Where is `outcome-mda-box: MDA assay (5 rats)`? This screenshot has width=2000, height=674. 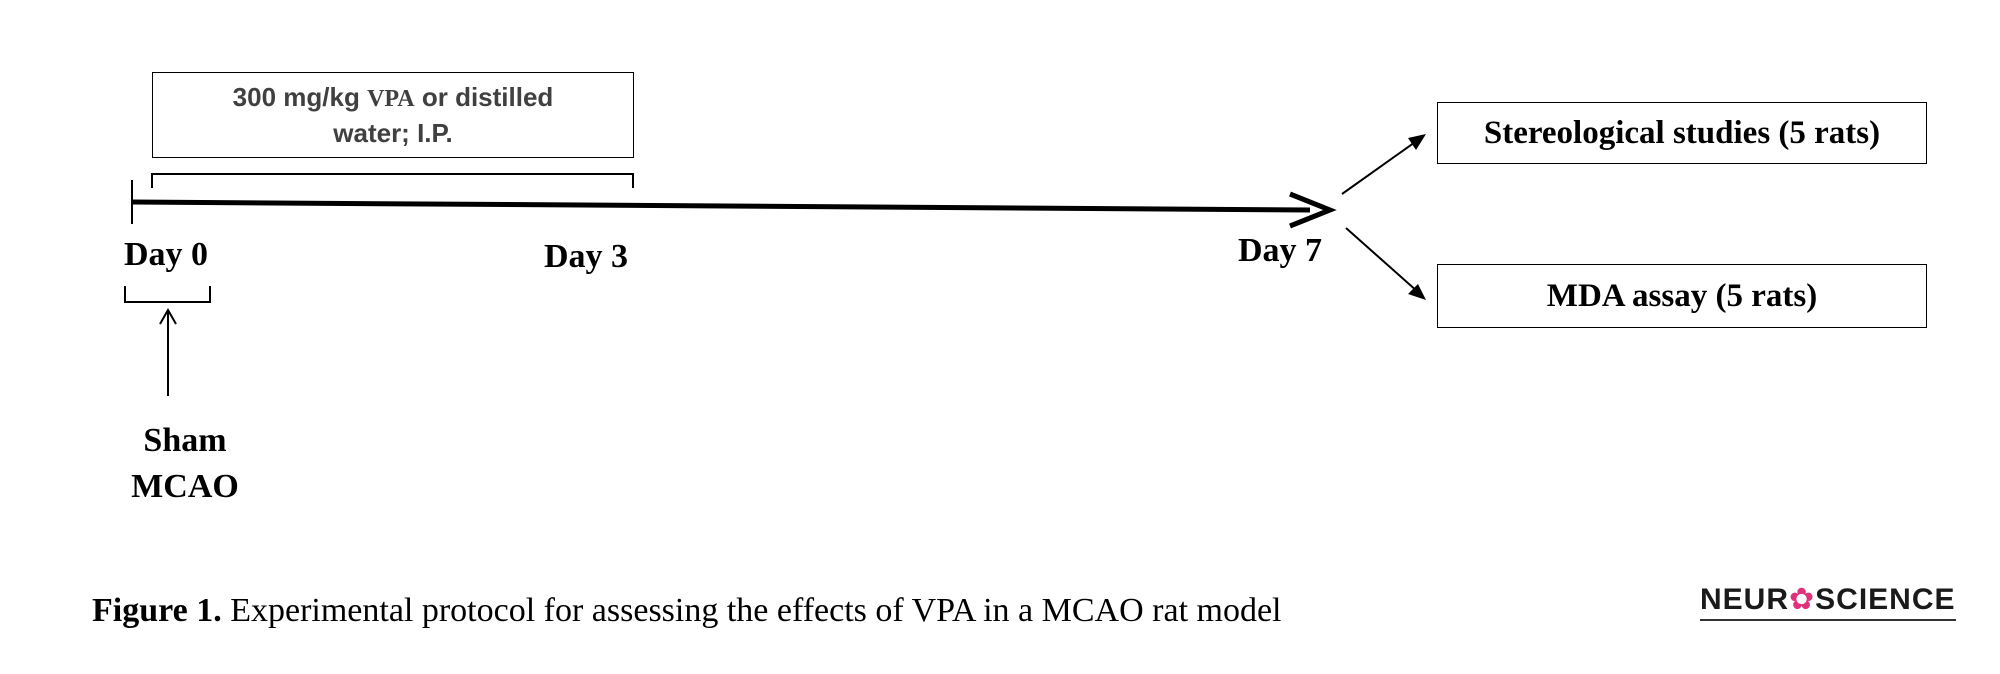
outcome-mda-box: MDA assay (5 rats) is located at coordinates (1682, 296).